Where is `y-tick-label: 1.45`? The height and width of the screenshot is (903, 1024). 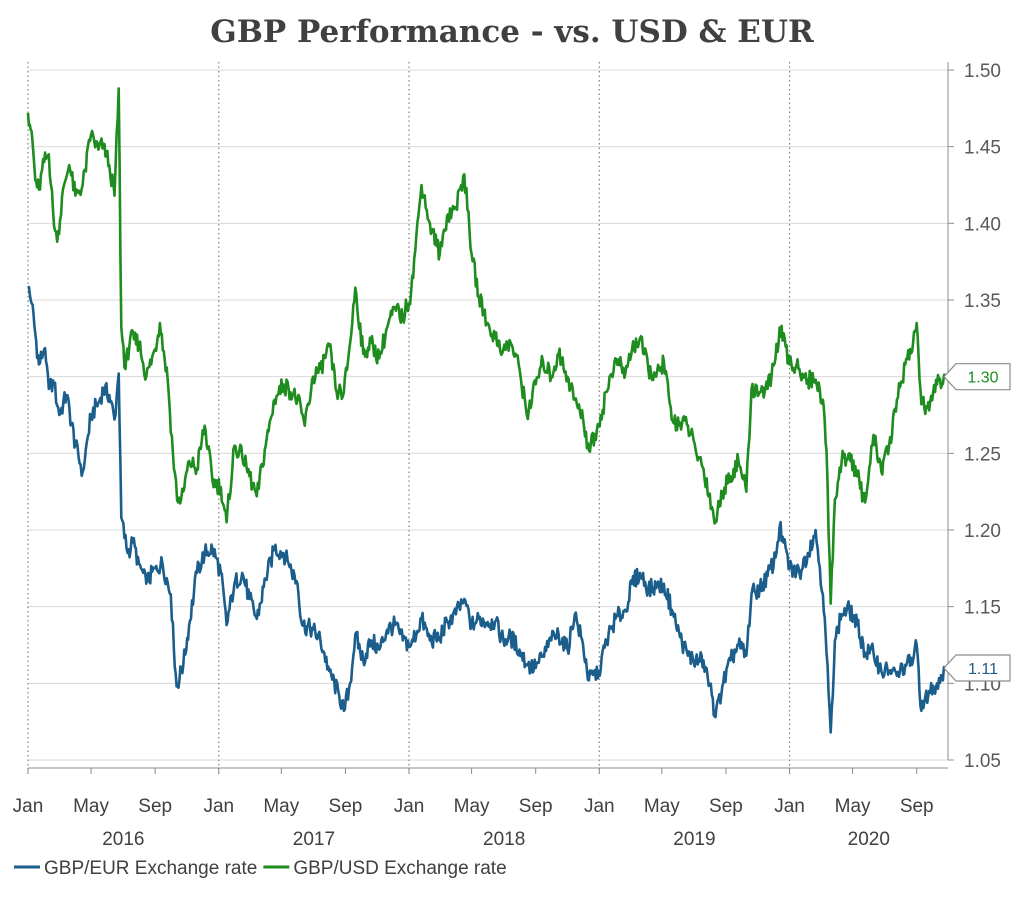 y-tick-label: 1.45 is located at coordinates (982, 148).